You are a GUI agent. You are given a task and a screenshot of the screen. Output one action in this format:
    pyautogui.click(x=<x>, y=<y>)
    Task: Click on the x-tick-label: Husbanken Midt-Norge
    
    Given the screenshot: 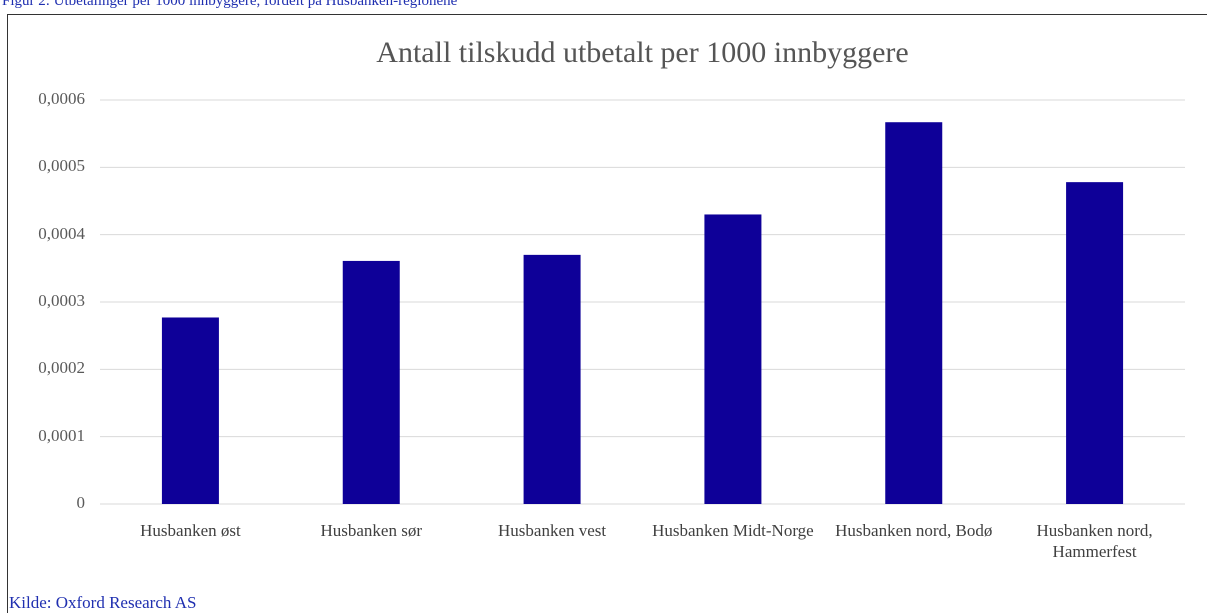 What is the action you would take?
    pyautogui.click(x=733, y=530)
    